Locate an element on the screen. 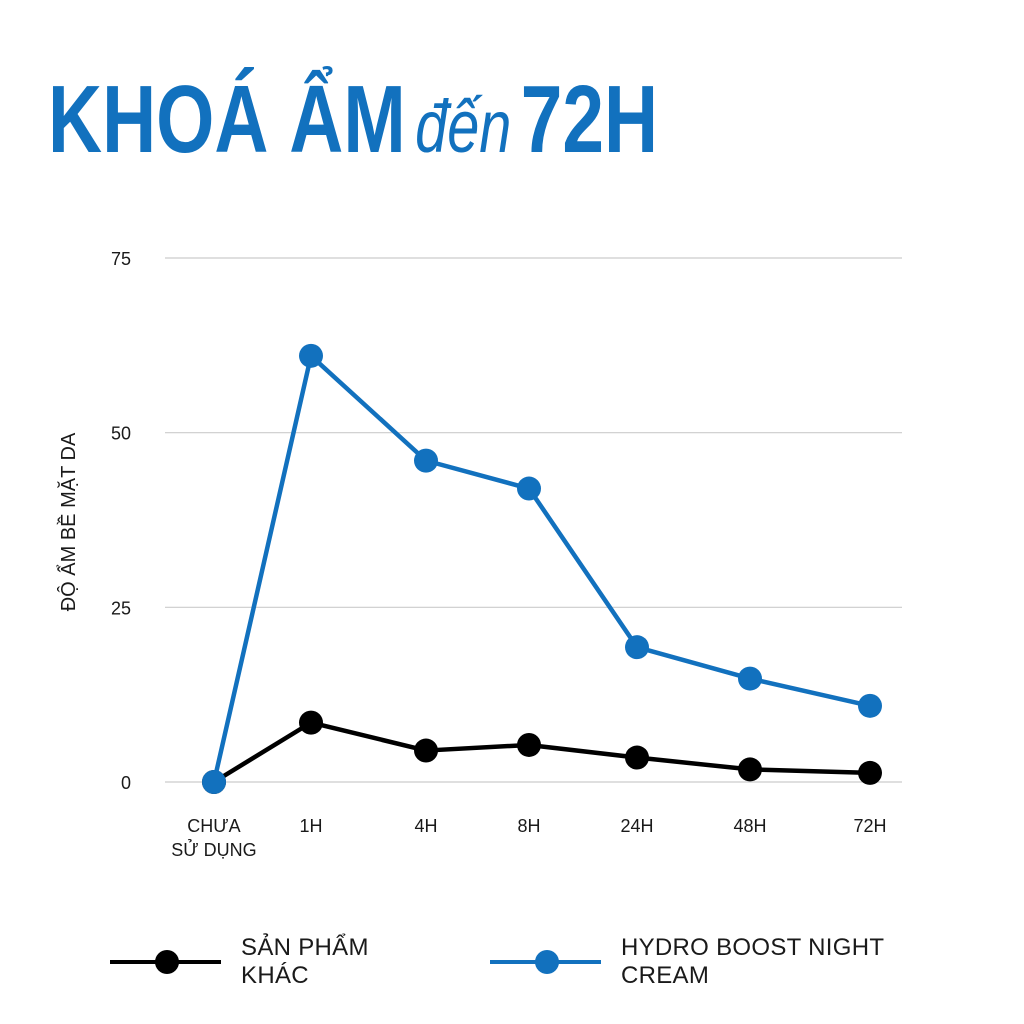 The image size is (1024, 1024). legend-item-other-product: SẢN PHẨM KHÁC is located at coordinates (276, 962).